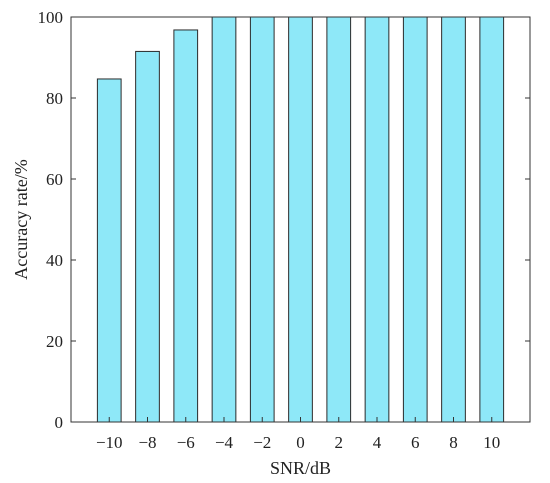 The image size is (550, 483). I want to click on y-tick-label: 60, so click(54, 179).